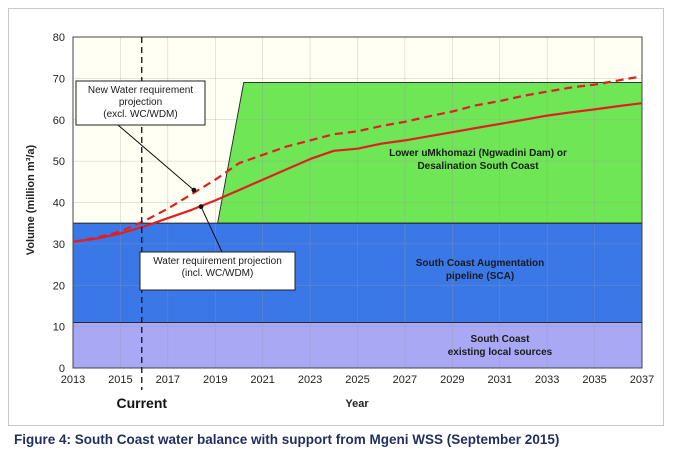  Describe the element at coordinates (500, 346) in the screenshot. I see `region-label-0: South Coast existing local sources` at that location.